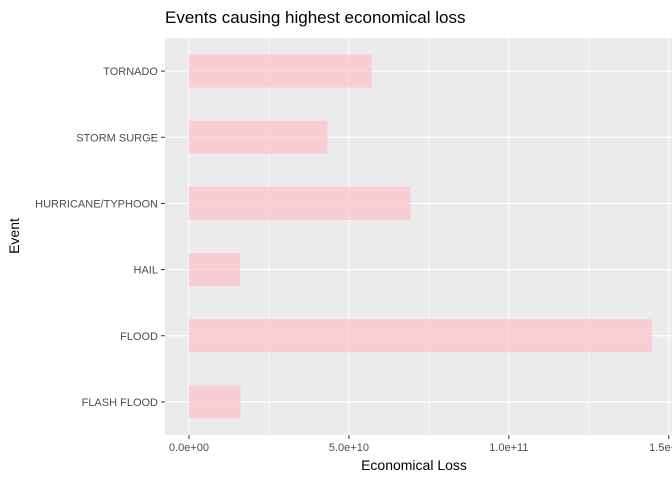  What do you see at coordinates (14, 236) in the screenshot?
I see `y-axis-title: Event` at bounding box center [14, 236].